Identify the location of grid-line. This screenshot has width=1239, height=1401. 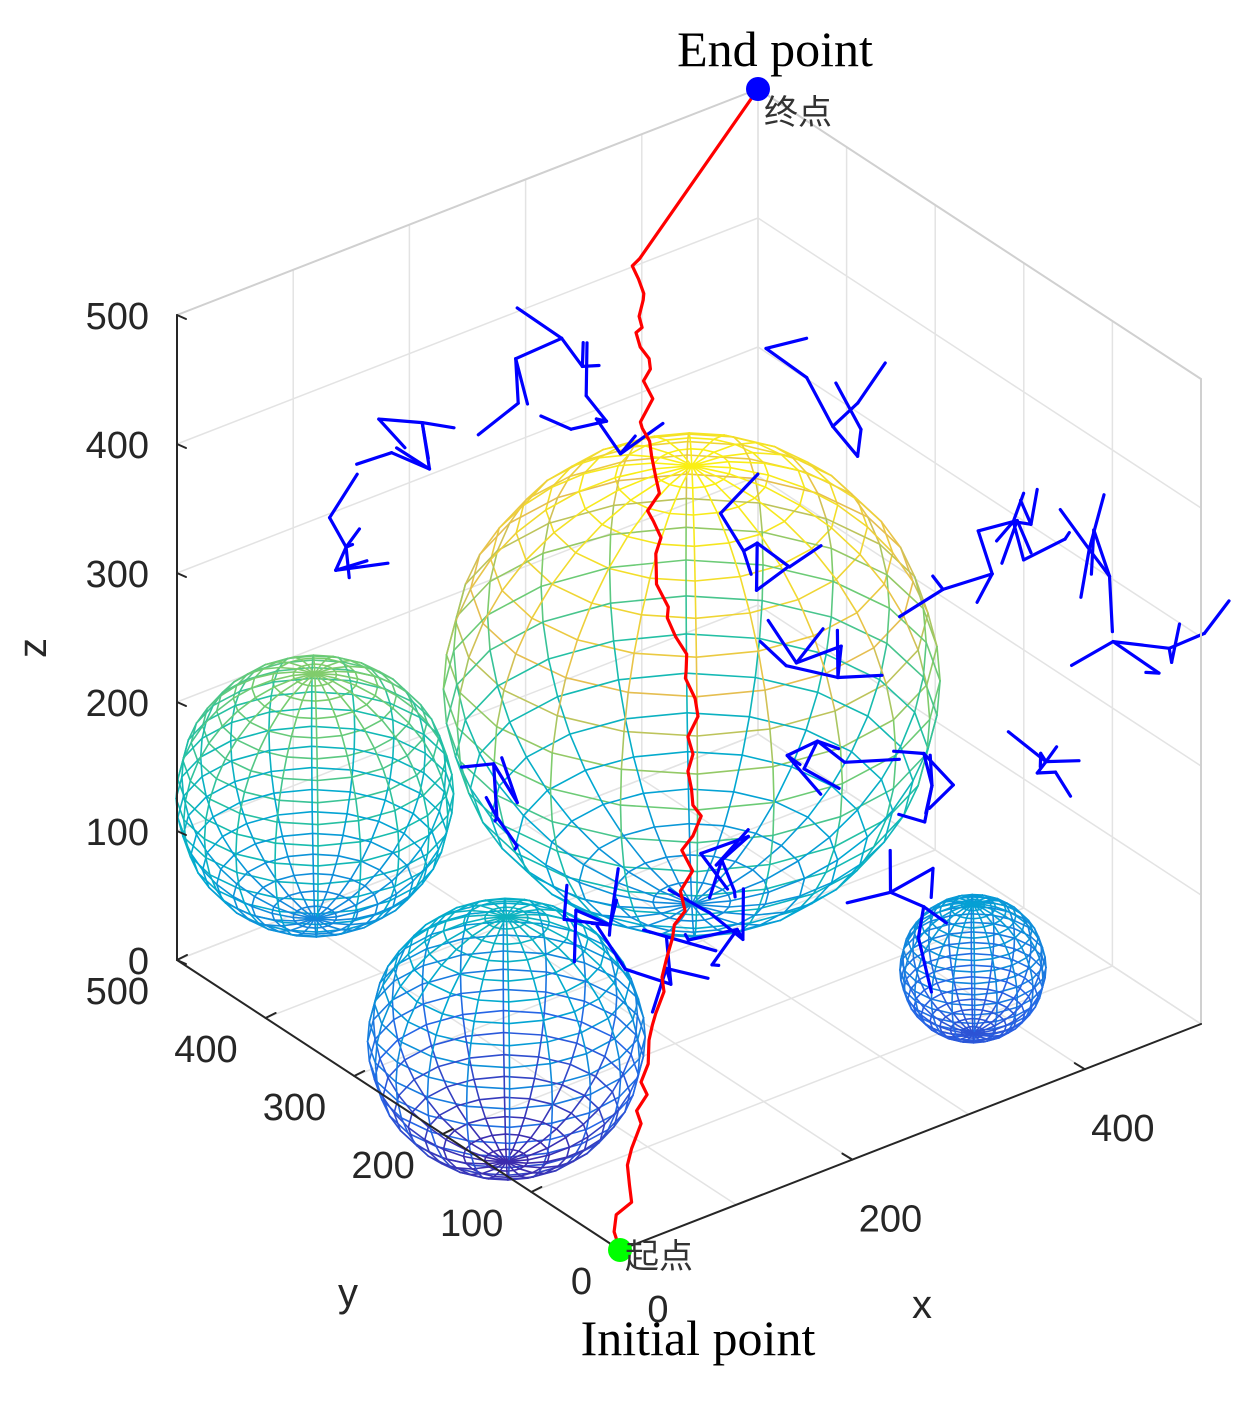
(467, 589).